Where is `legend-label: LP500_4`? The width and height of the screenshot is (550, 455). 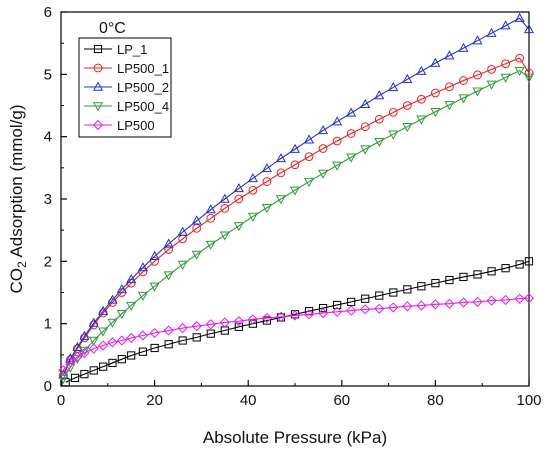 legend-label: LP500_4 is located at coordinates (143, 106).